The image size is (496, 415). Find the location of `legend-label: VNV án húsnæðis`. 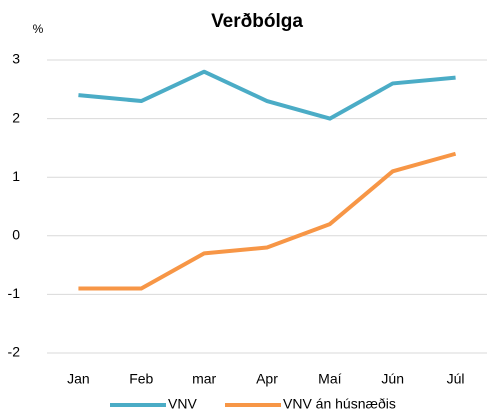

legend-label: VNV án húsnæðis is located at coordinates (339, 404).